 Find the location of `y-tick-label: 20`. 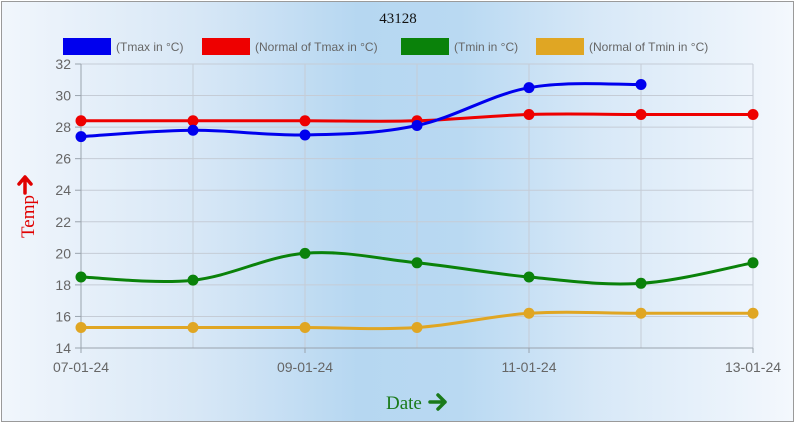

y-tick-label: 20 is located at coordinates (63, 253).